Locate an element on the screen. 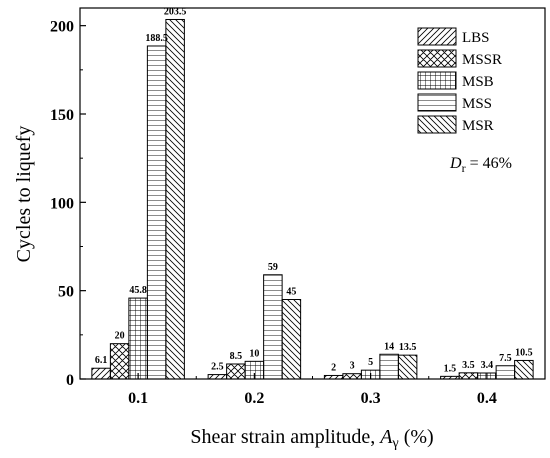 The height and width of the screenshot is (458, 550). bar-mssr-0.2 is located at coordinates (236, 371).